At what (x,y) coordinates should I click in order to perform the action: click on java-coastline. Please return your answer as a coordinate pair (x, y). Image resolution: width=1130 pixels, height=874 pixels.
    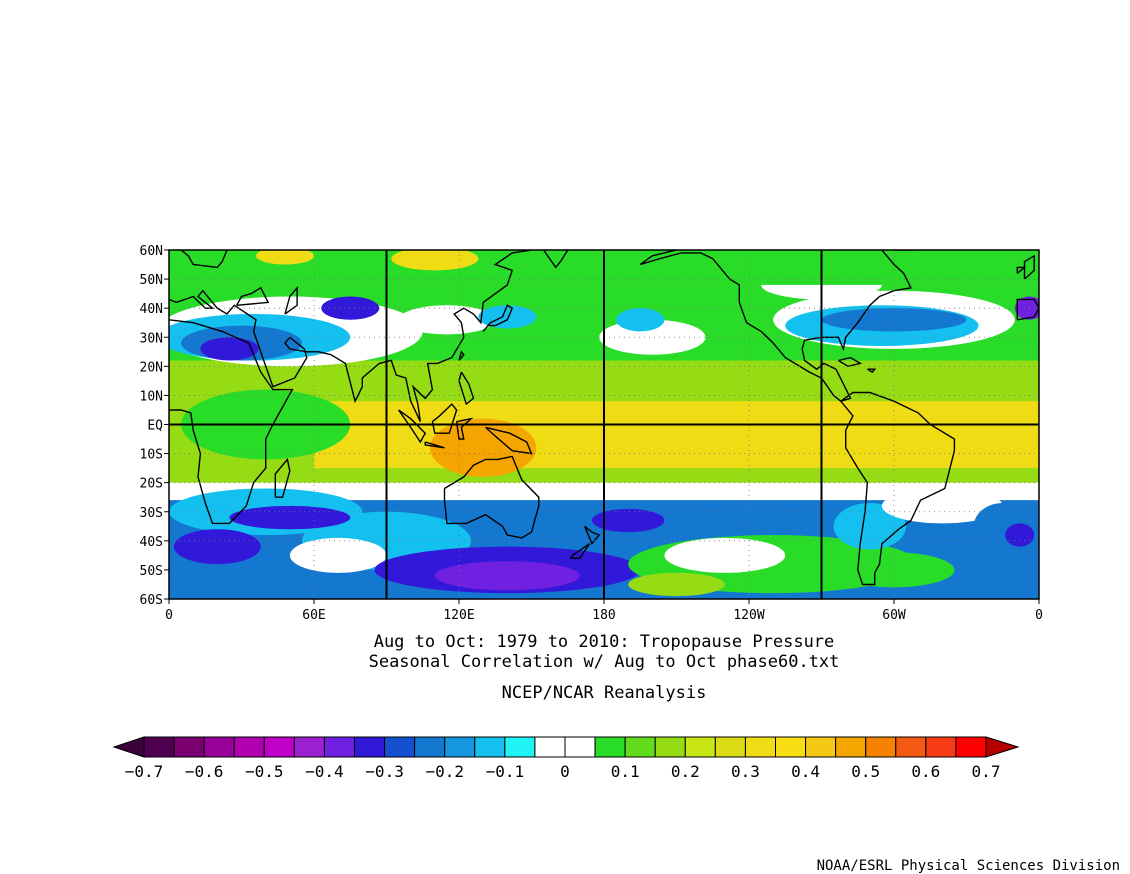
    Looking at the image, I should click on (434, 445).